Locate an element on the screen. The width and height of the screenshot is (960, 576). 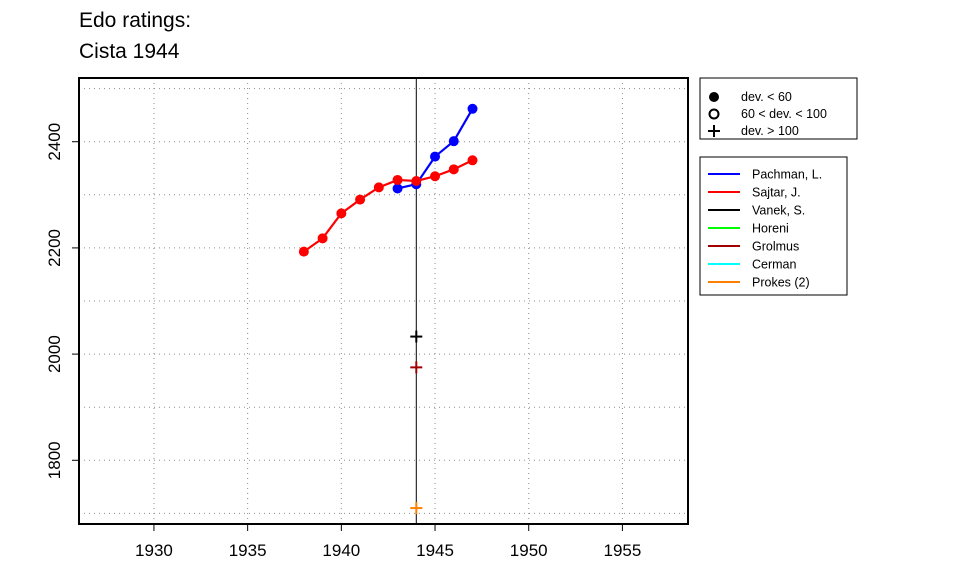
y-axis: 1800 2000 2200 2400 is located at coordinates (62, 301).